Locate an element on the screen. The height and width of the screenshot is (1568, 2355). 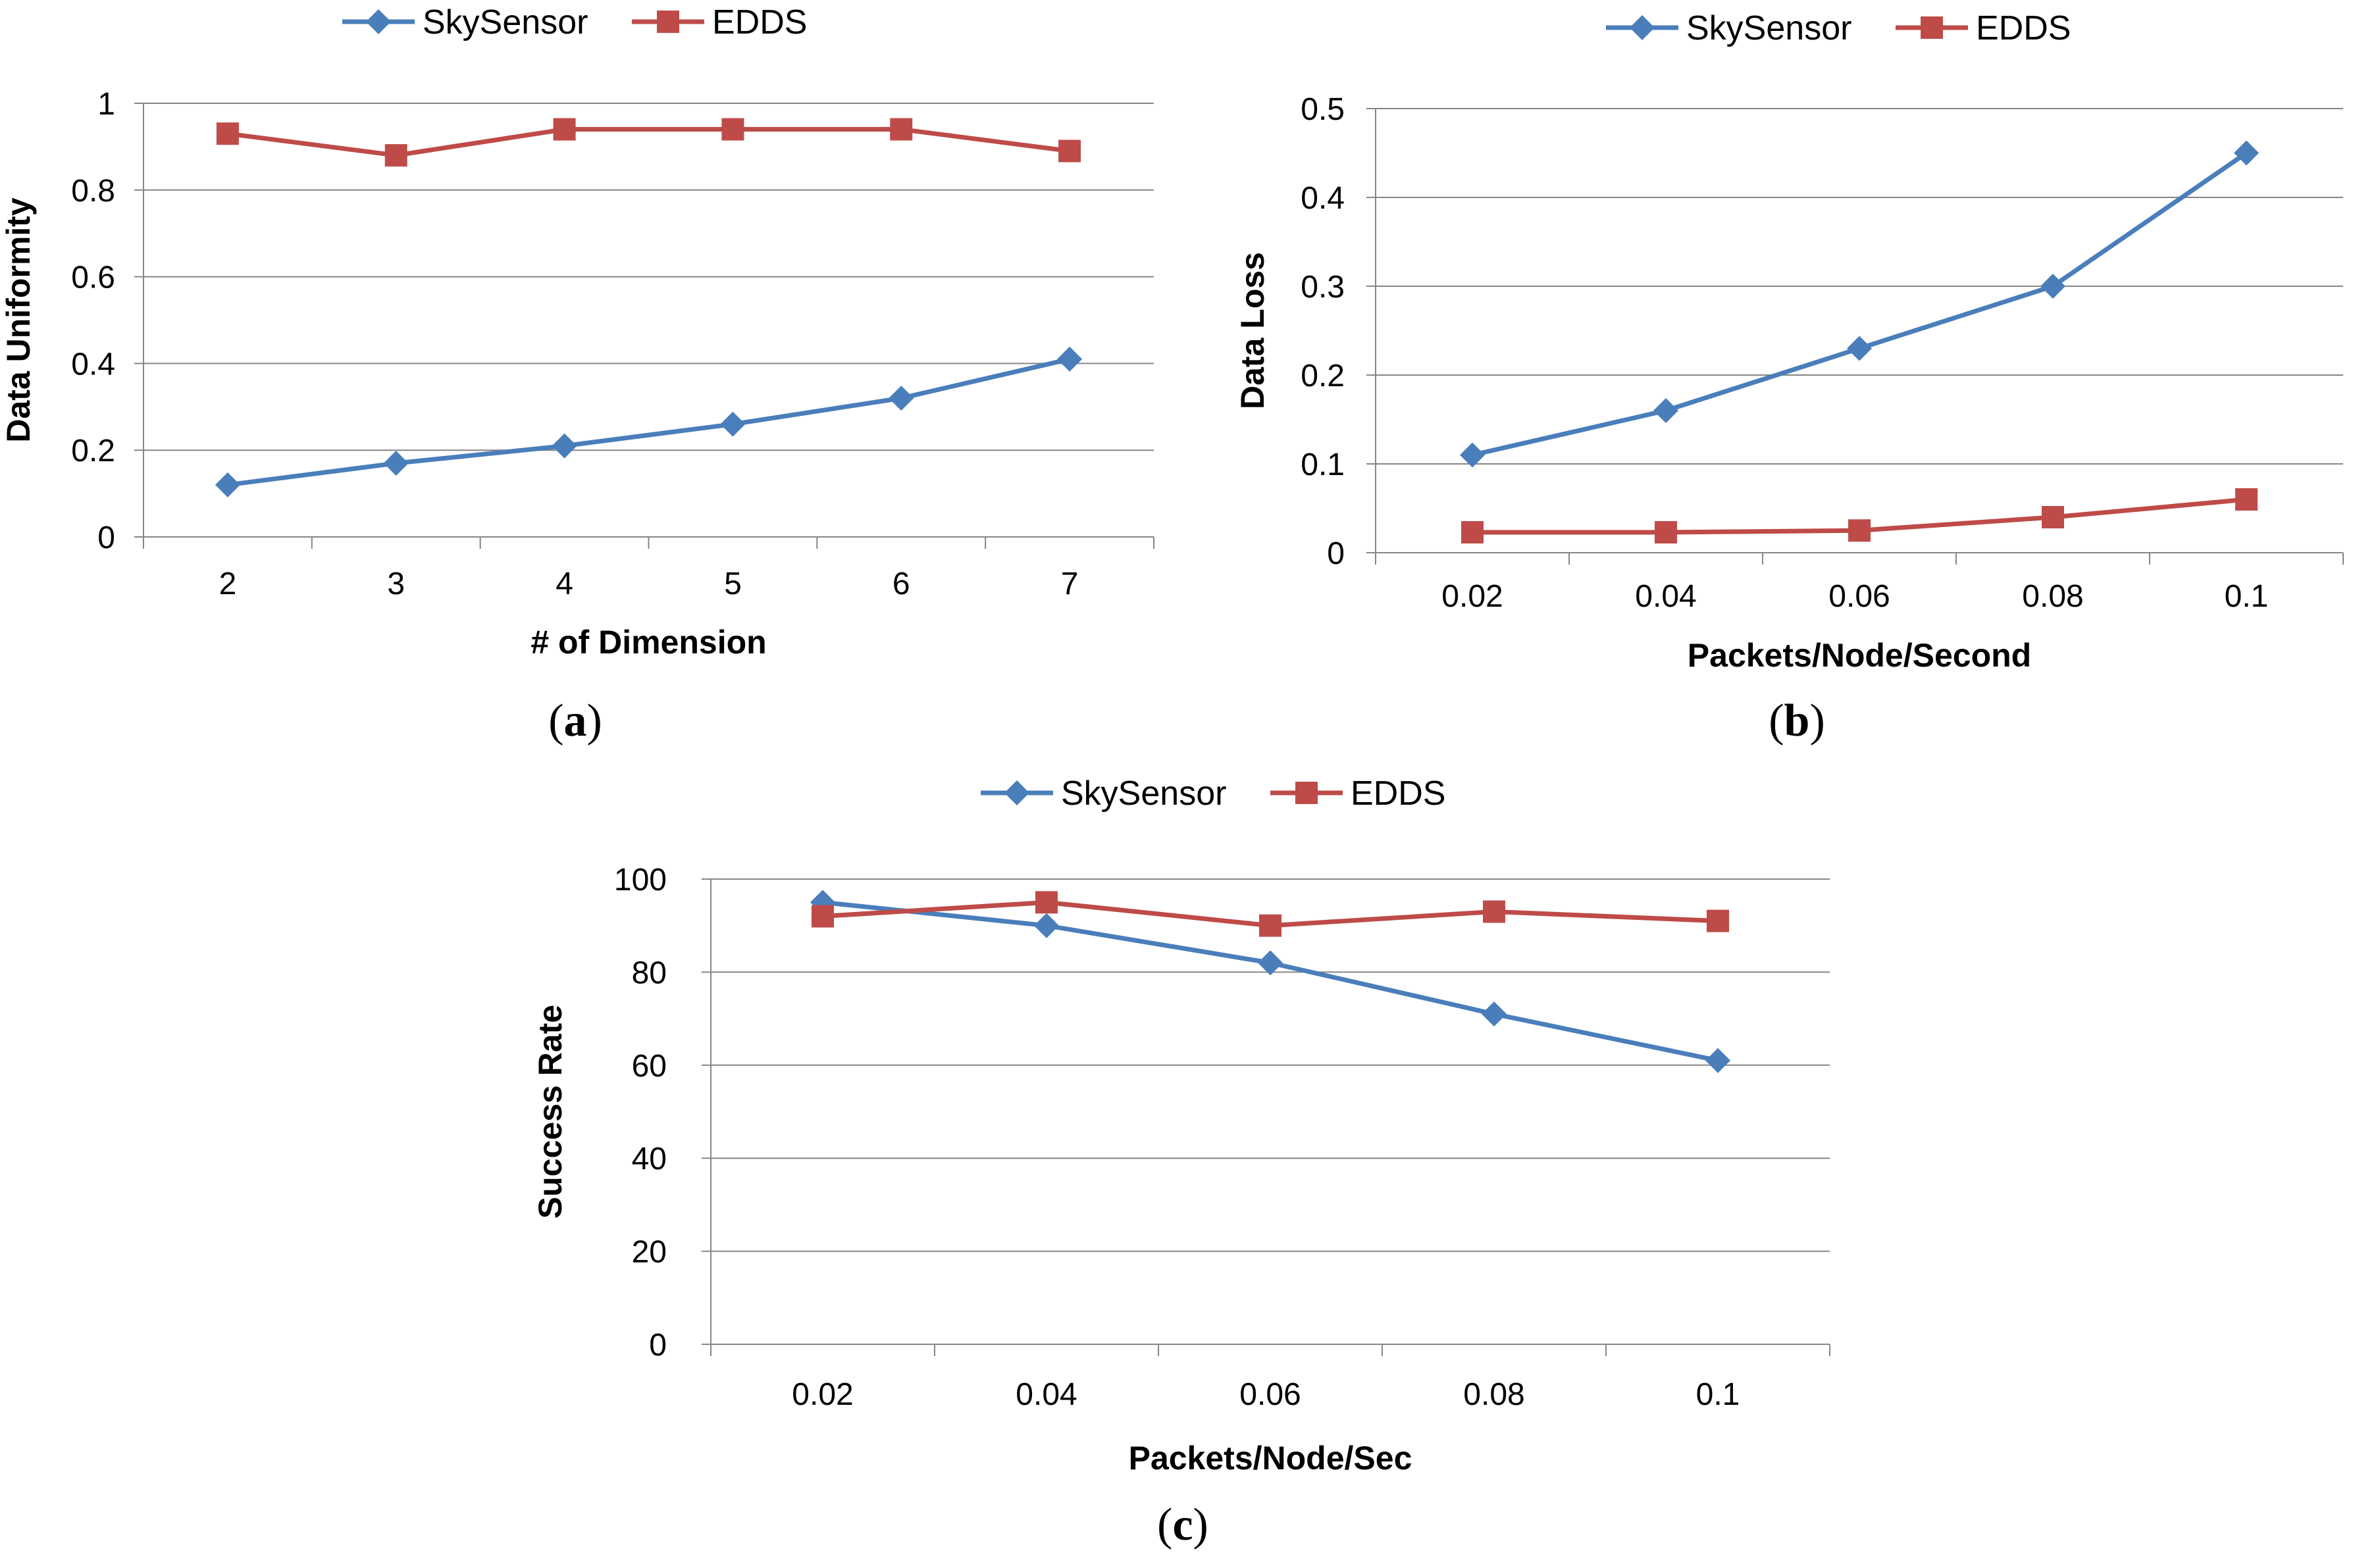
y-tick-label: 100 is located at coordinates (640, 880).